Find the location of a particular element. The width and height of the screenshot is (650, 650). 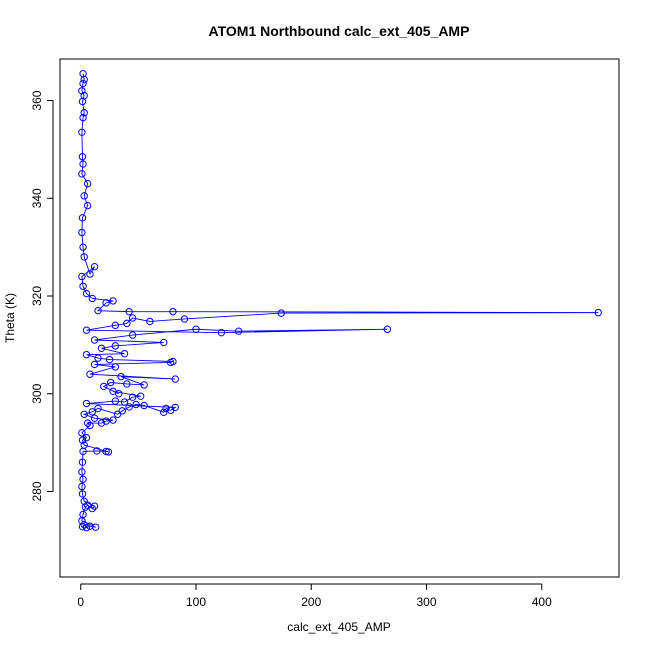

y-tick-label: 360 is located at coordinates (37, 100).